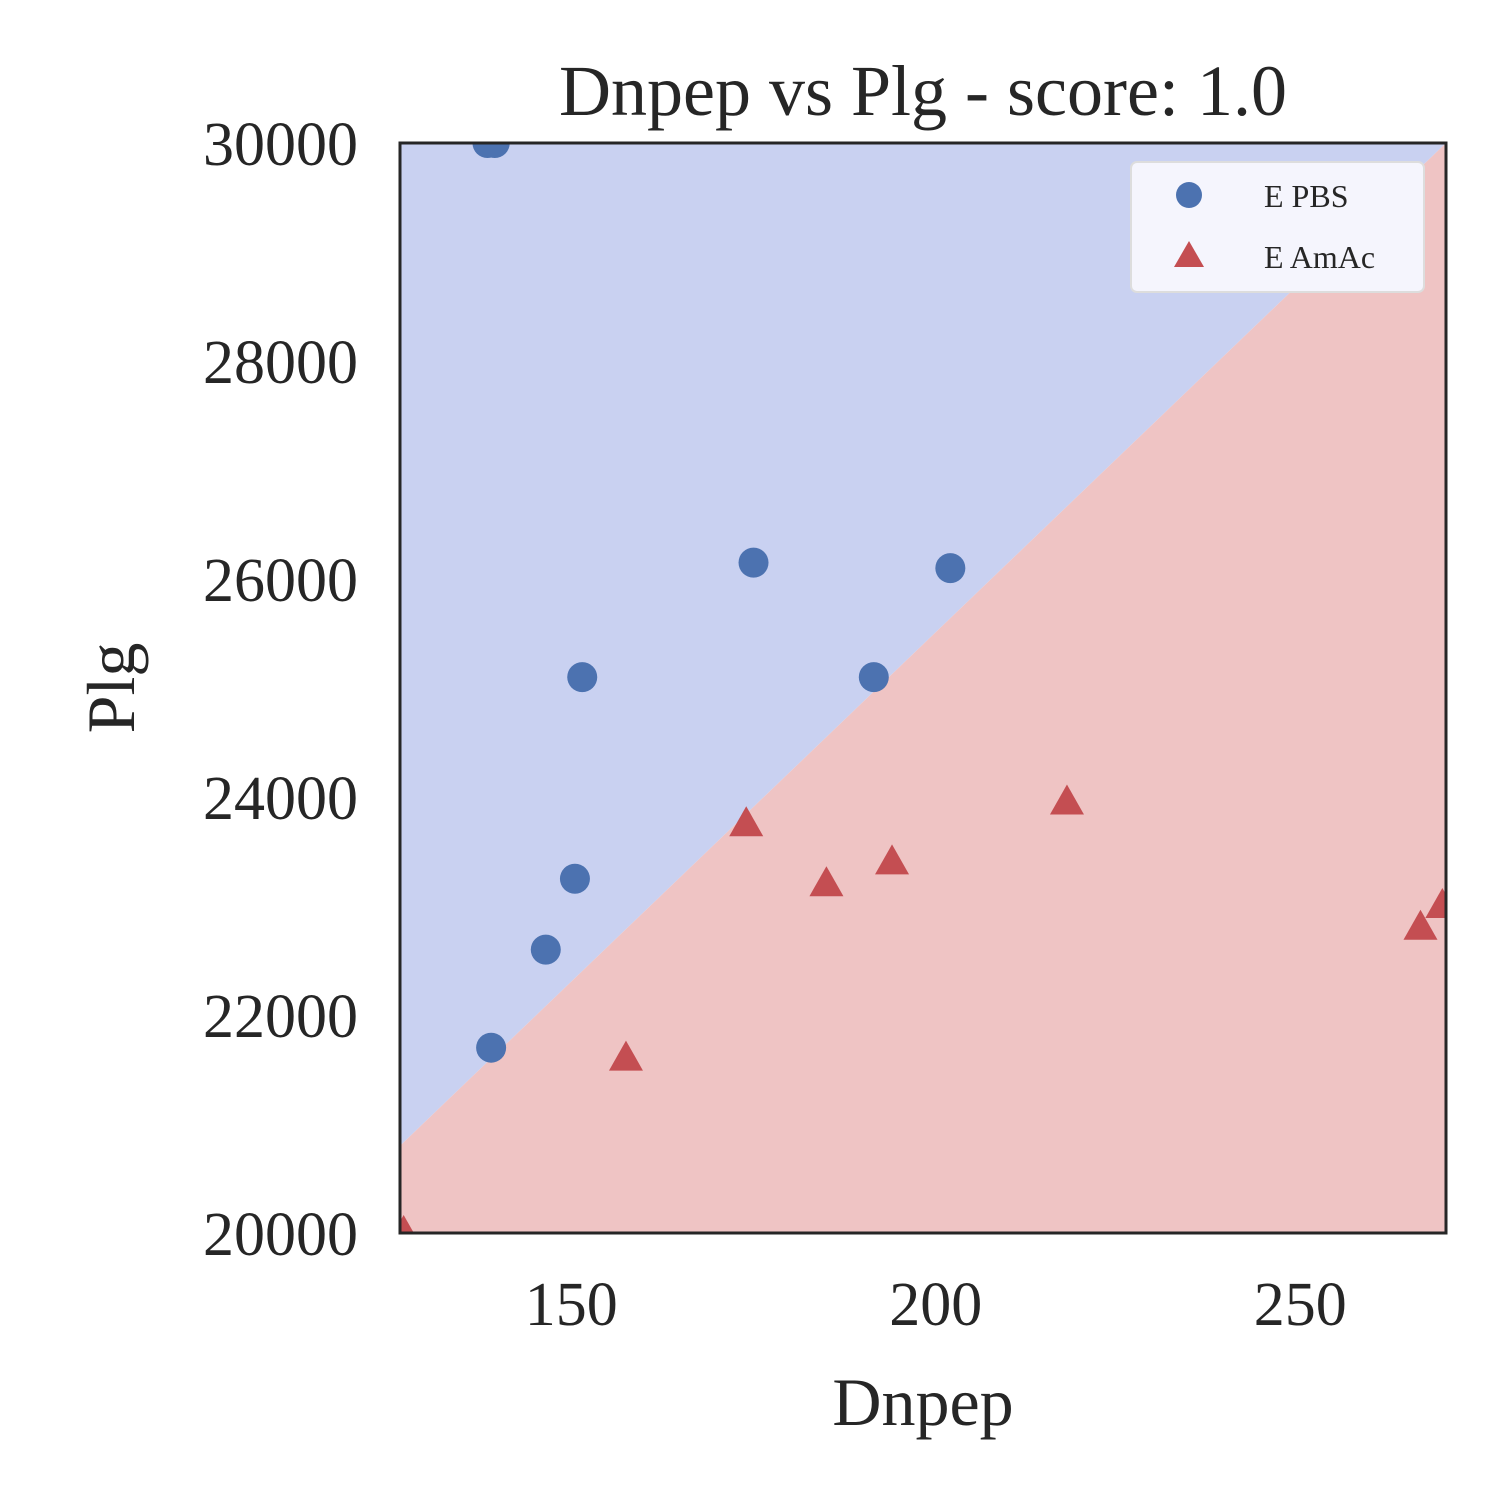 This screenshot has width=1500, height=1500. I want to click on chart-title: Dnpep vs Plg - score: 1.0, so click(923, 91).